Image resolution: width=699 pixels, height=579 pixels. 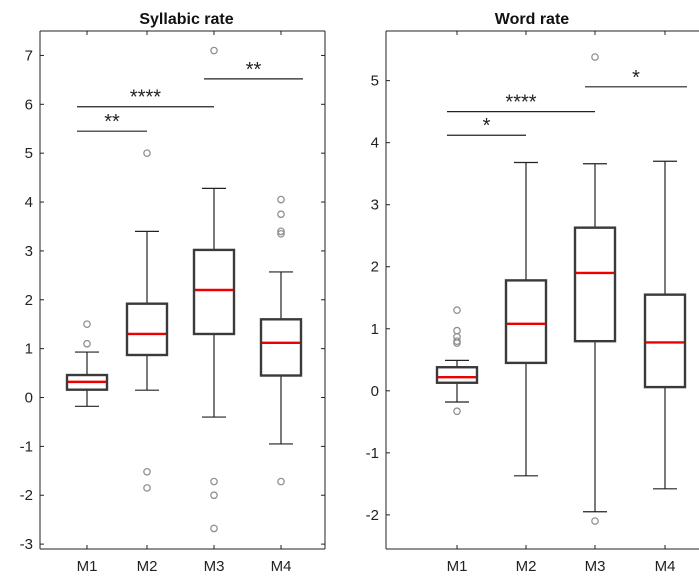 I want to click on y-tick-label: 7, so click(x=29, y=55).